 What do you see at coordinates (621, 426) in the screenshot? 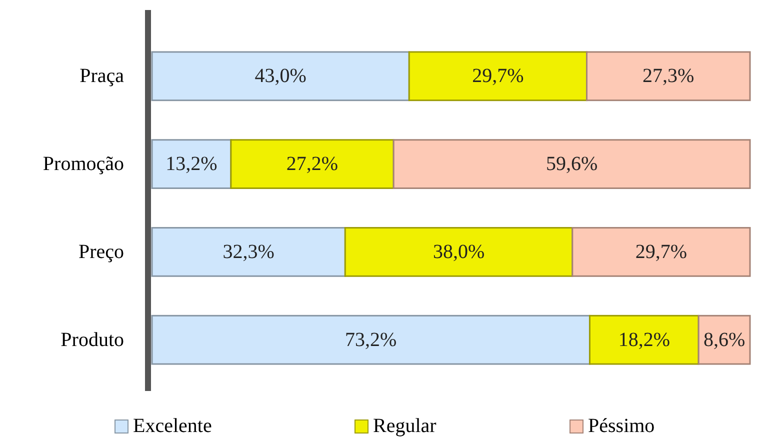
I see `legend-label: Péssimo` at bounding box center [621, 426].